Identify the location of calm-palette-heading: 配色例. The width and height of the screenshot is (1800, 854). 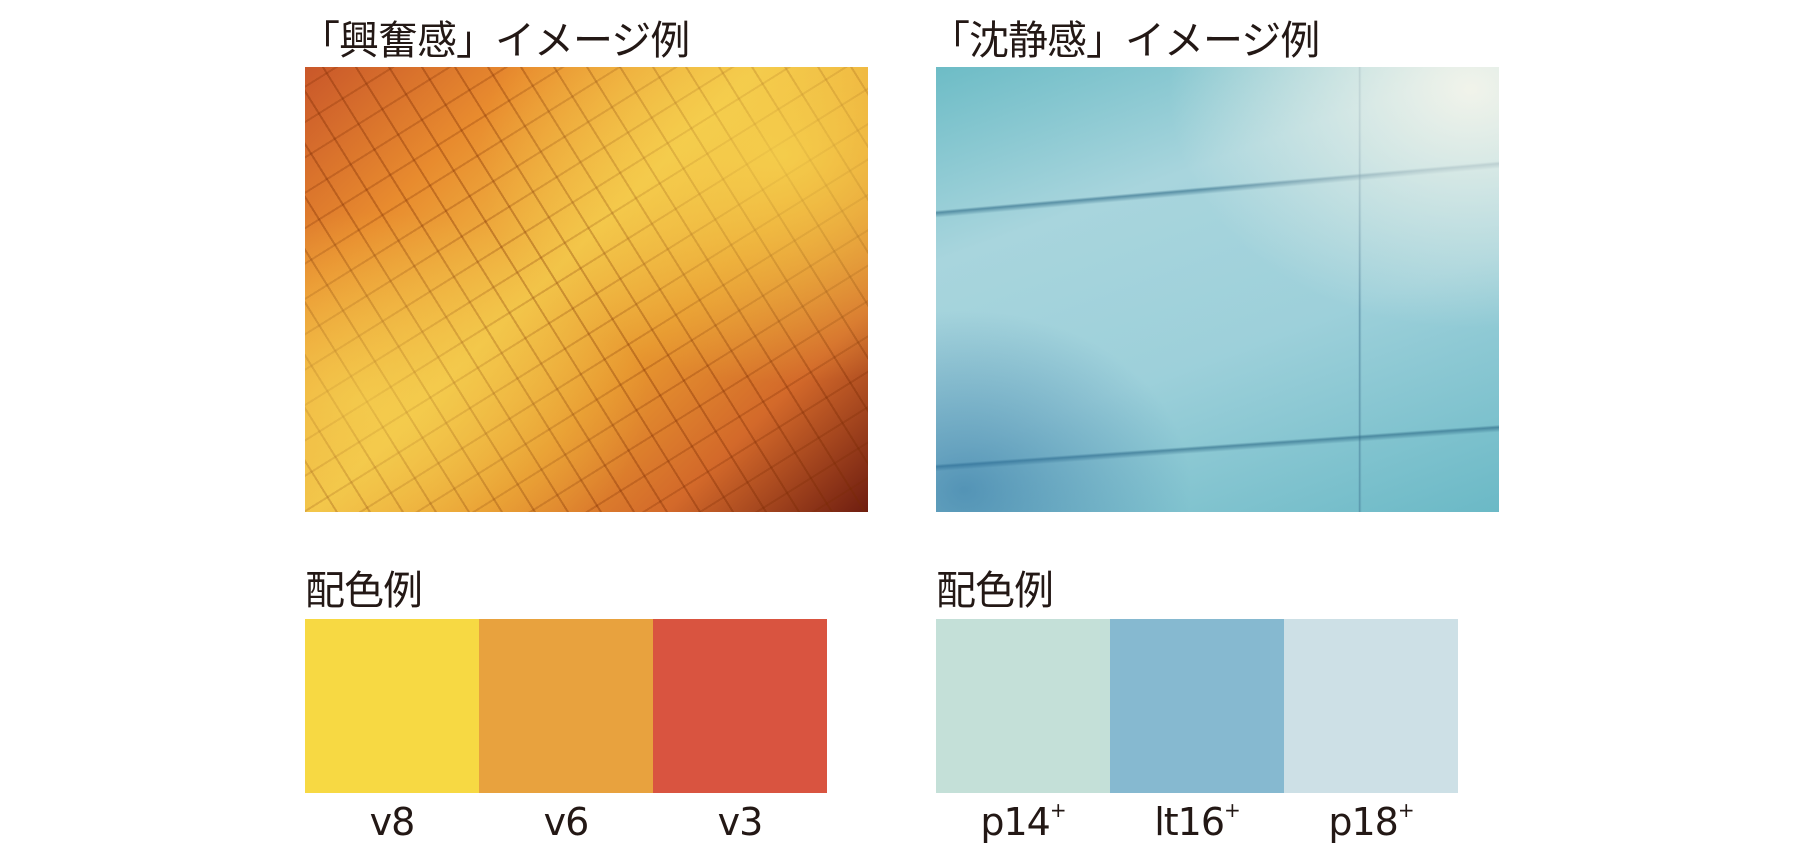
(995, 591).